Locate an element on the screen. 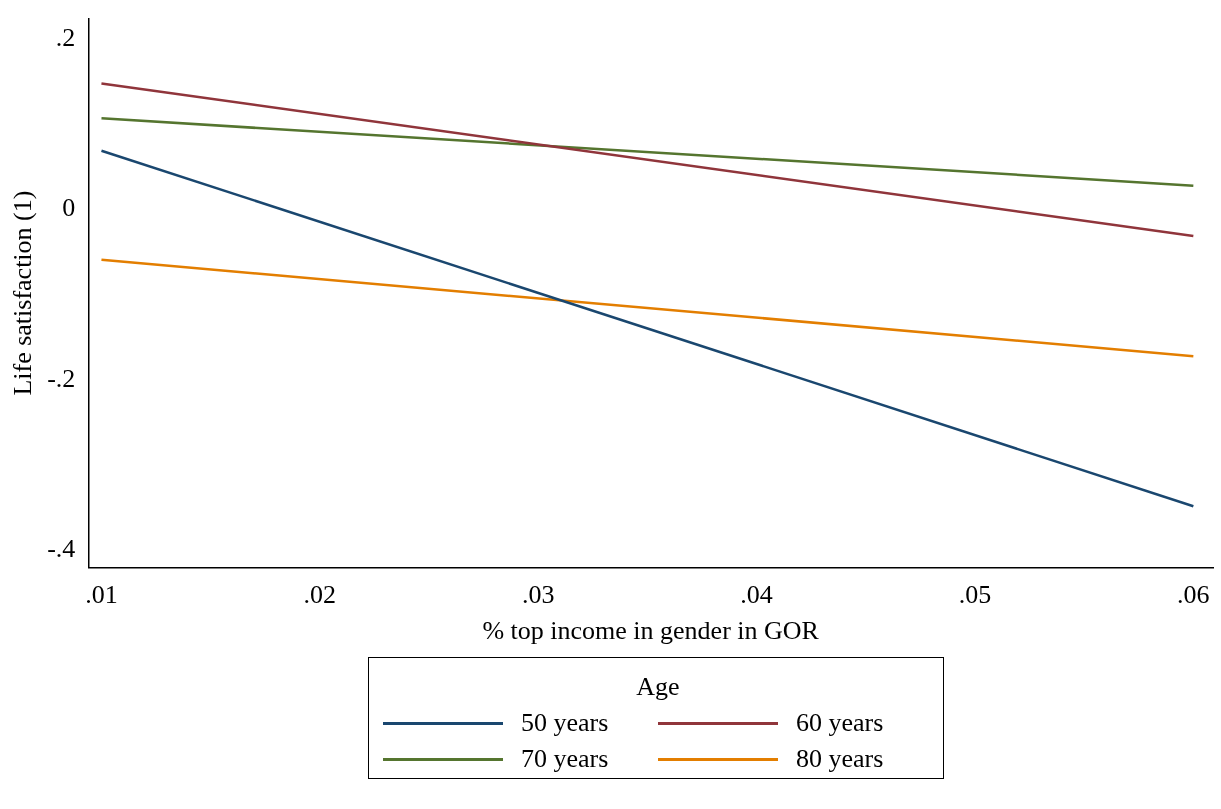 The image size is (1221, 809). x-tick-label: .03 is located at coordinates (538, 595).